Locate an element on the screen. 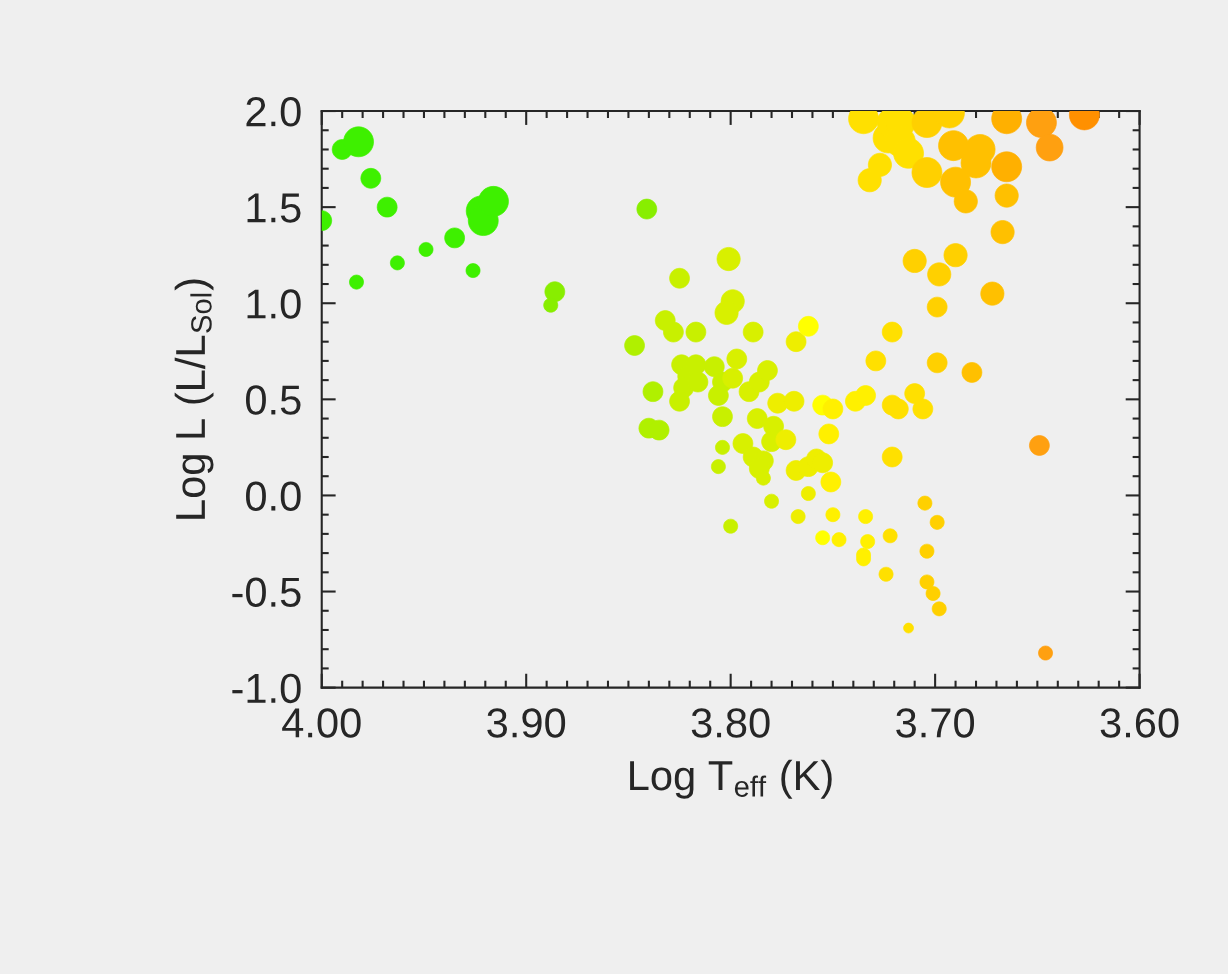 The height and width of the screenshot is (974, 1228). y-tick-label: 1.5 is located at coordinates (274, 208).